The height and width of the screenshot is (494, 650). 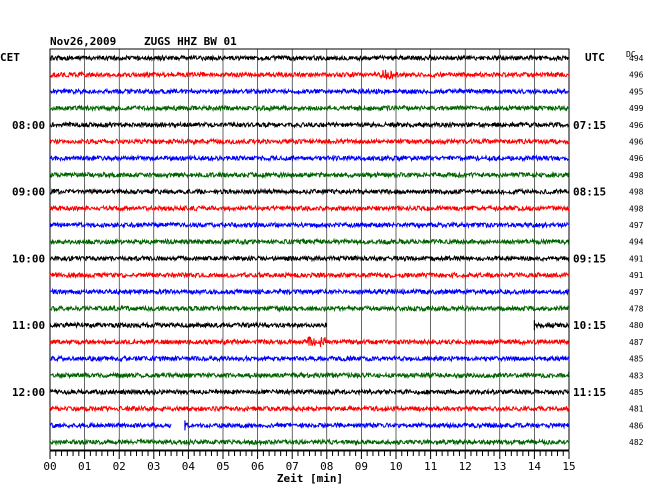 What do you see at coordinates (361, 466) in the screenshot?
I see `x-tick-label: 09` at bounding box center [361, 466].